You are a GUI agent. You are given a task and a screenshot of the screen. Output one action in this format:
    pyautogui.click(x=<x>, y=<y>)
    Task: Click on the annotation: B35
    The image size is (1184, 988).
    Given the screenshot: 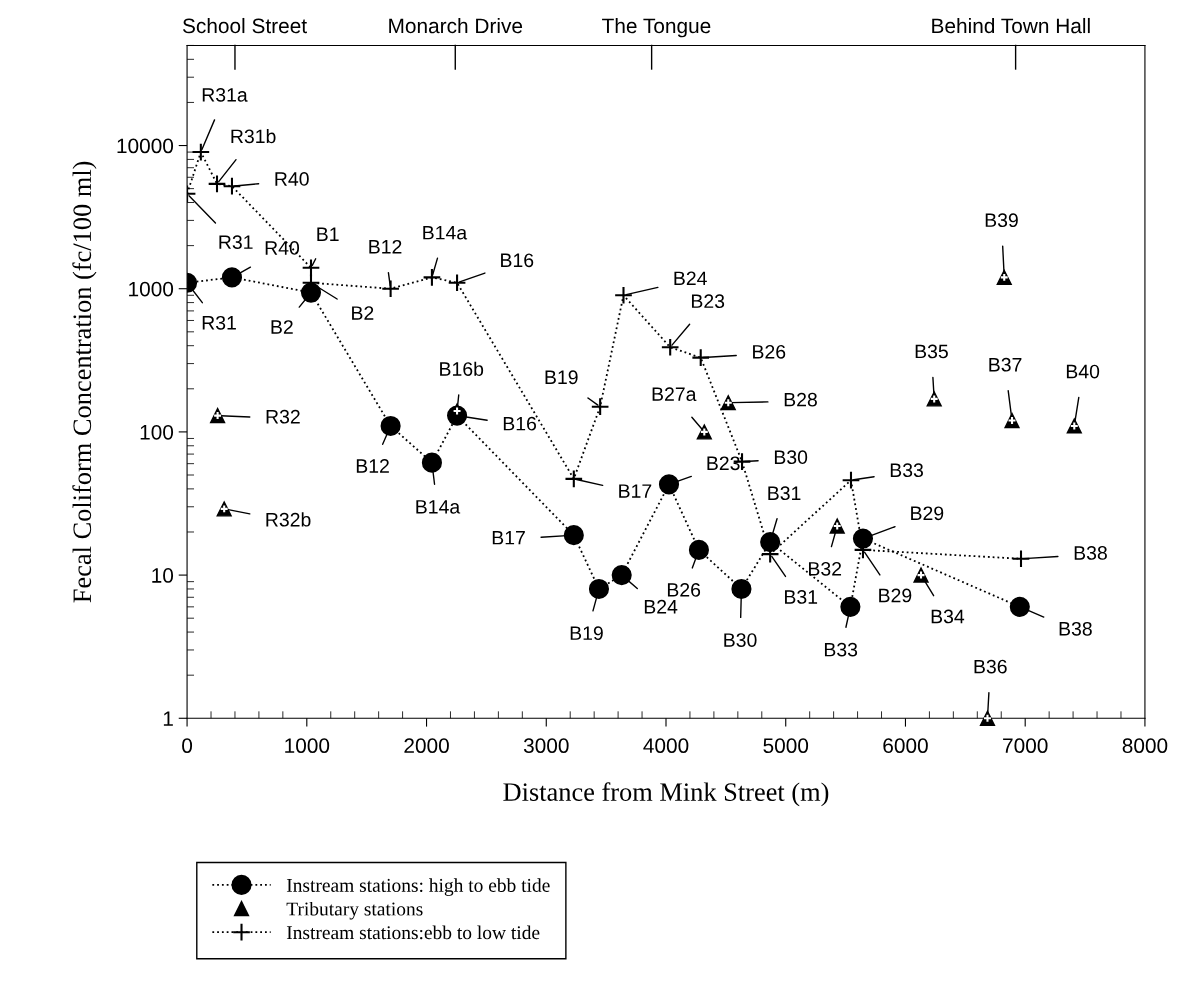 What is the action you would take?
    pyautogui.click(x=931, y=351)
    